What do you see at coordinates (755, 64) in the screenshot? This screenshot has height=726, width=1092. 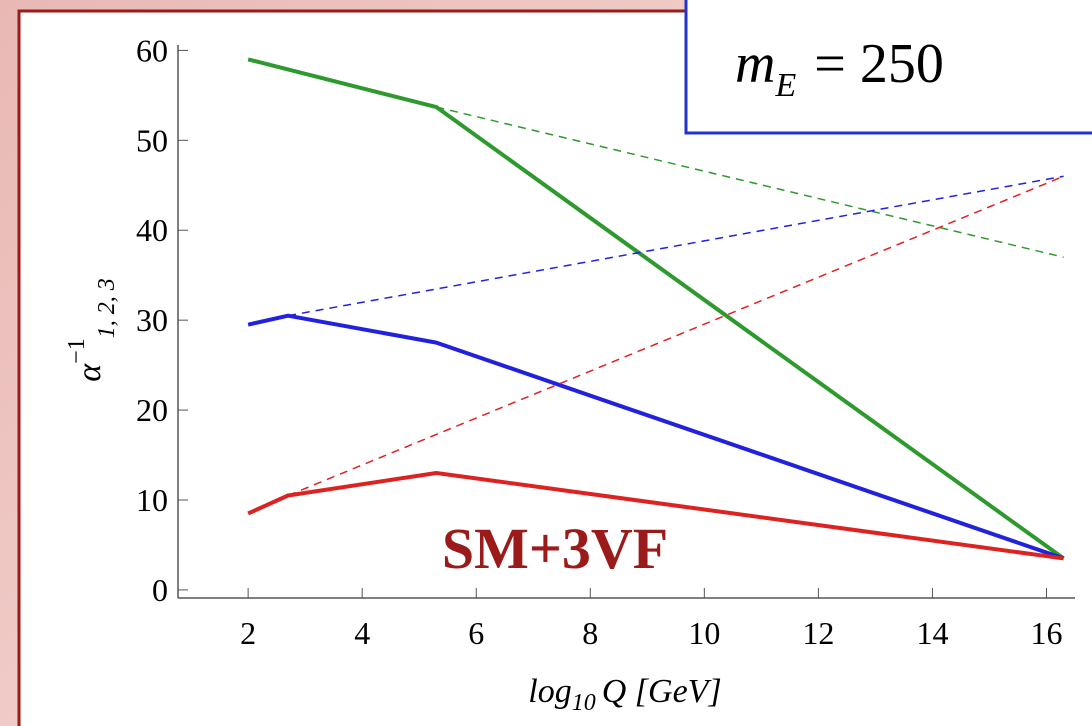 I see `box-variable: m` at bounding box center [755, 64].